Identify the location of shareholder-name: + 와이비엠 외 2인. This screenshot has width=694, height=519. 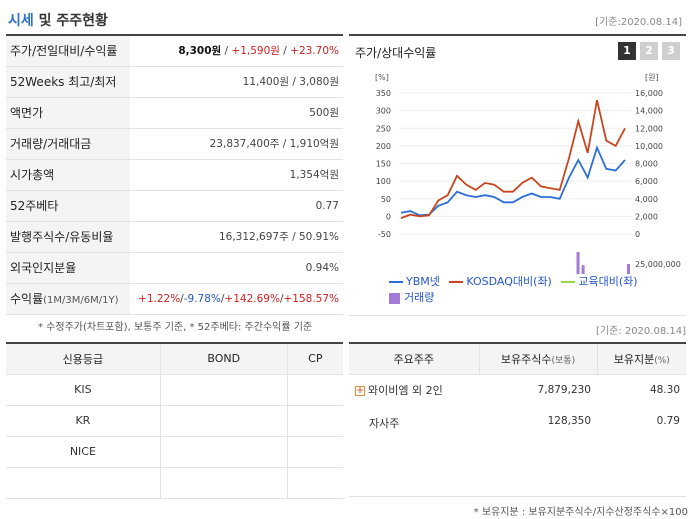
(399, 391).